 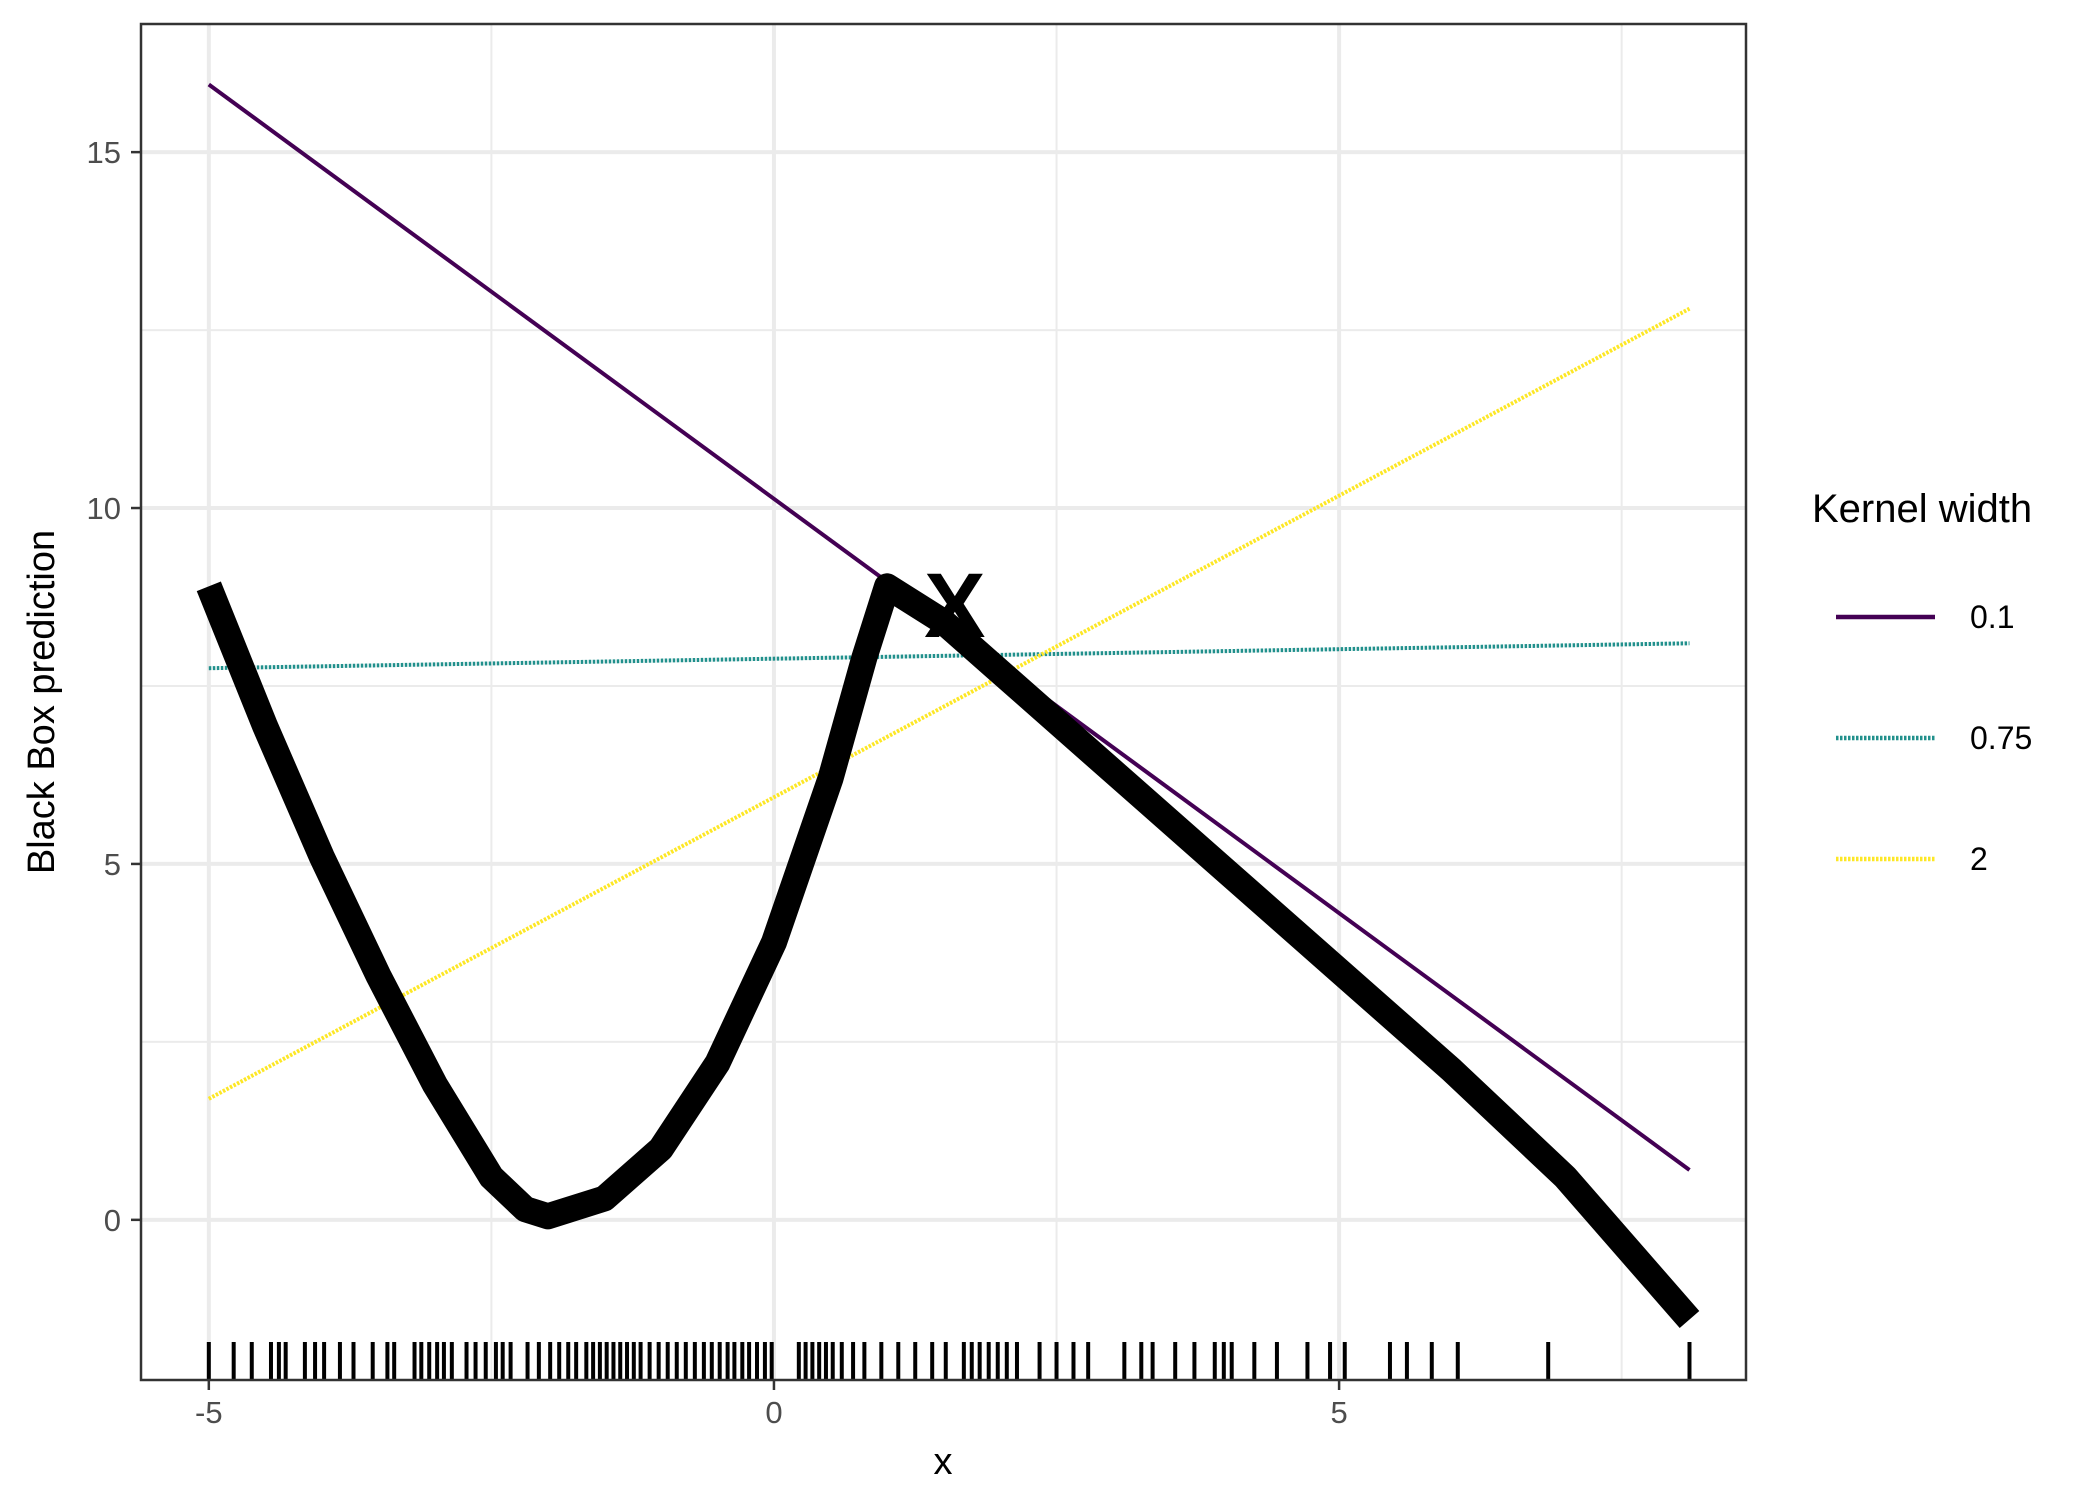 What do you see at coordinates (104, 508) in the screenshot?
I see `y-tick-label: 10` at bounding box center [104, 508].